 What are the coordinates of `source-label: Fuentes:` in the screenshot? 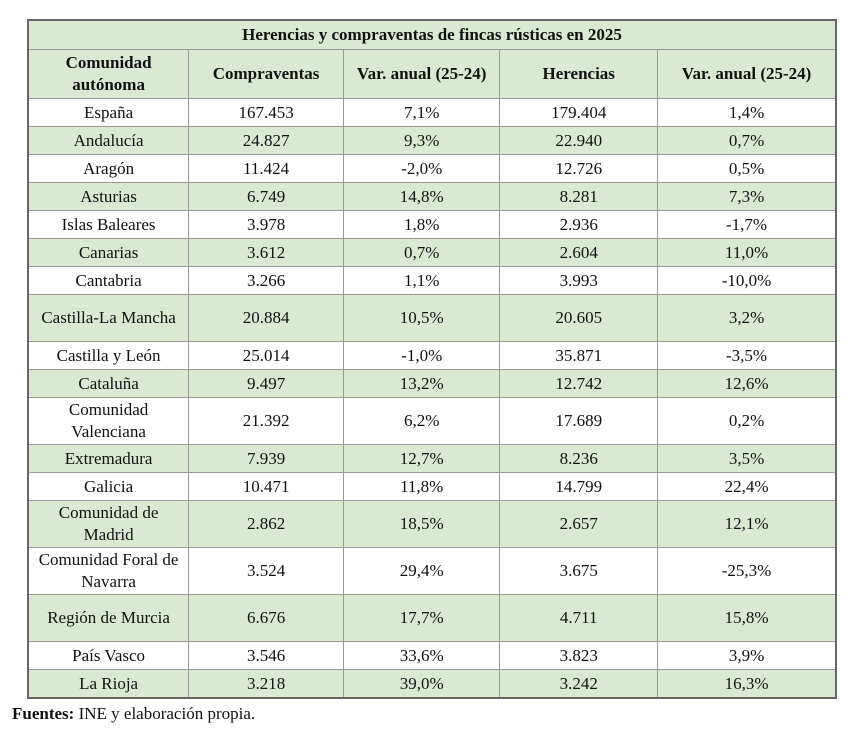 It's located at (43, 713).